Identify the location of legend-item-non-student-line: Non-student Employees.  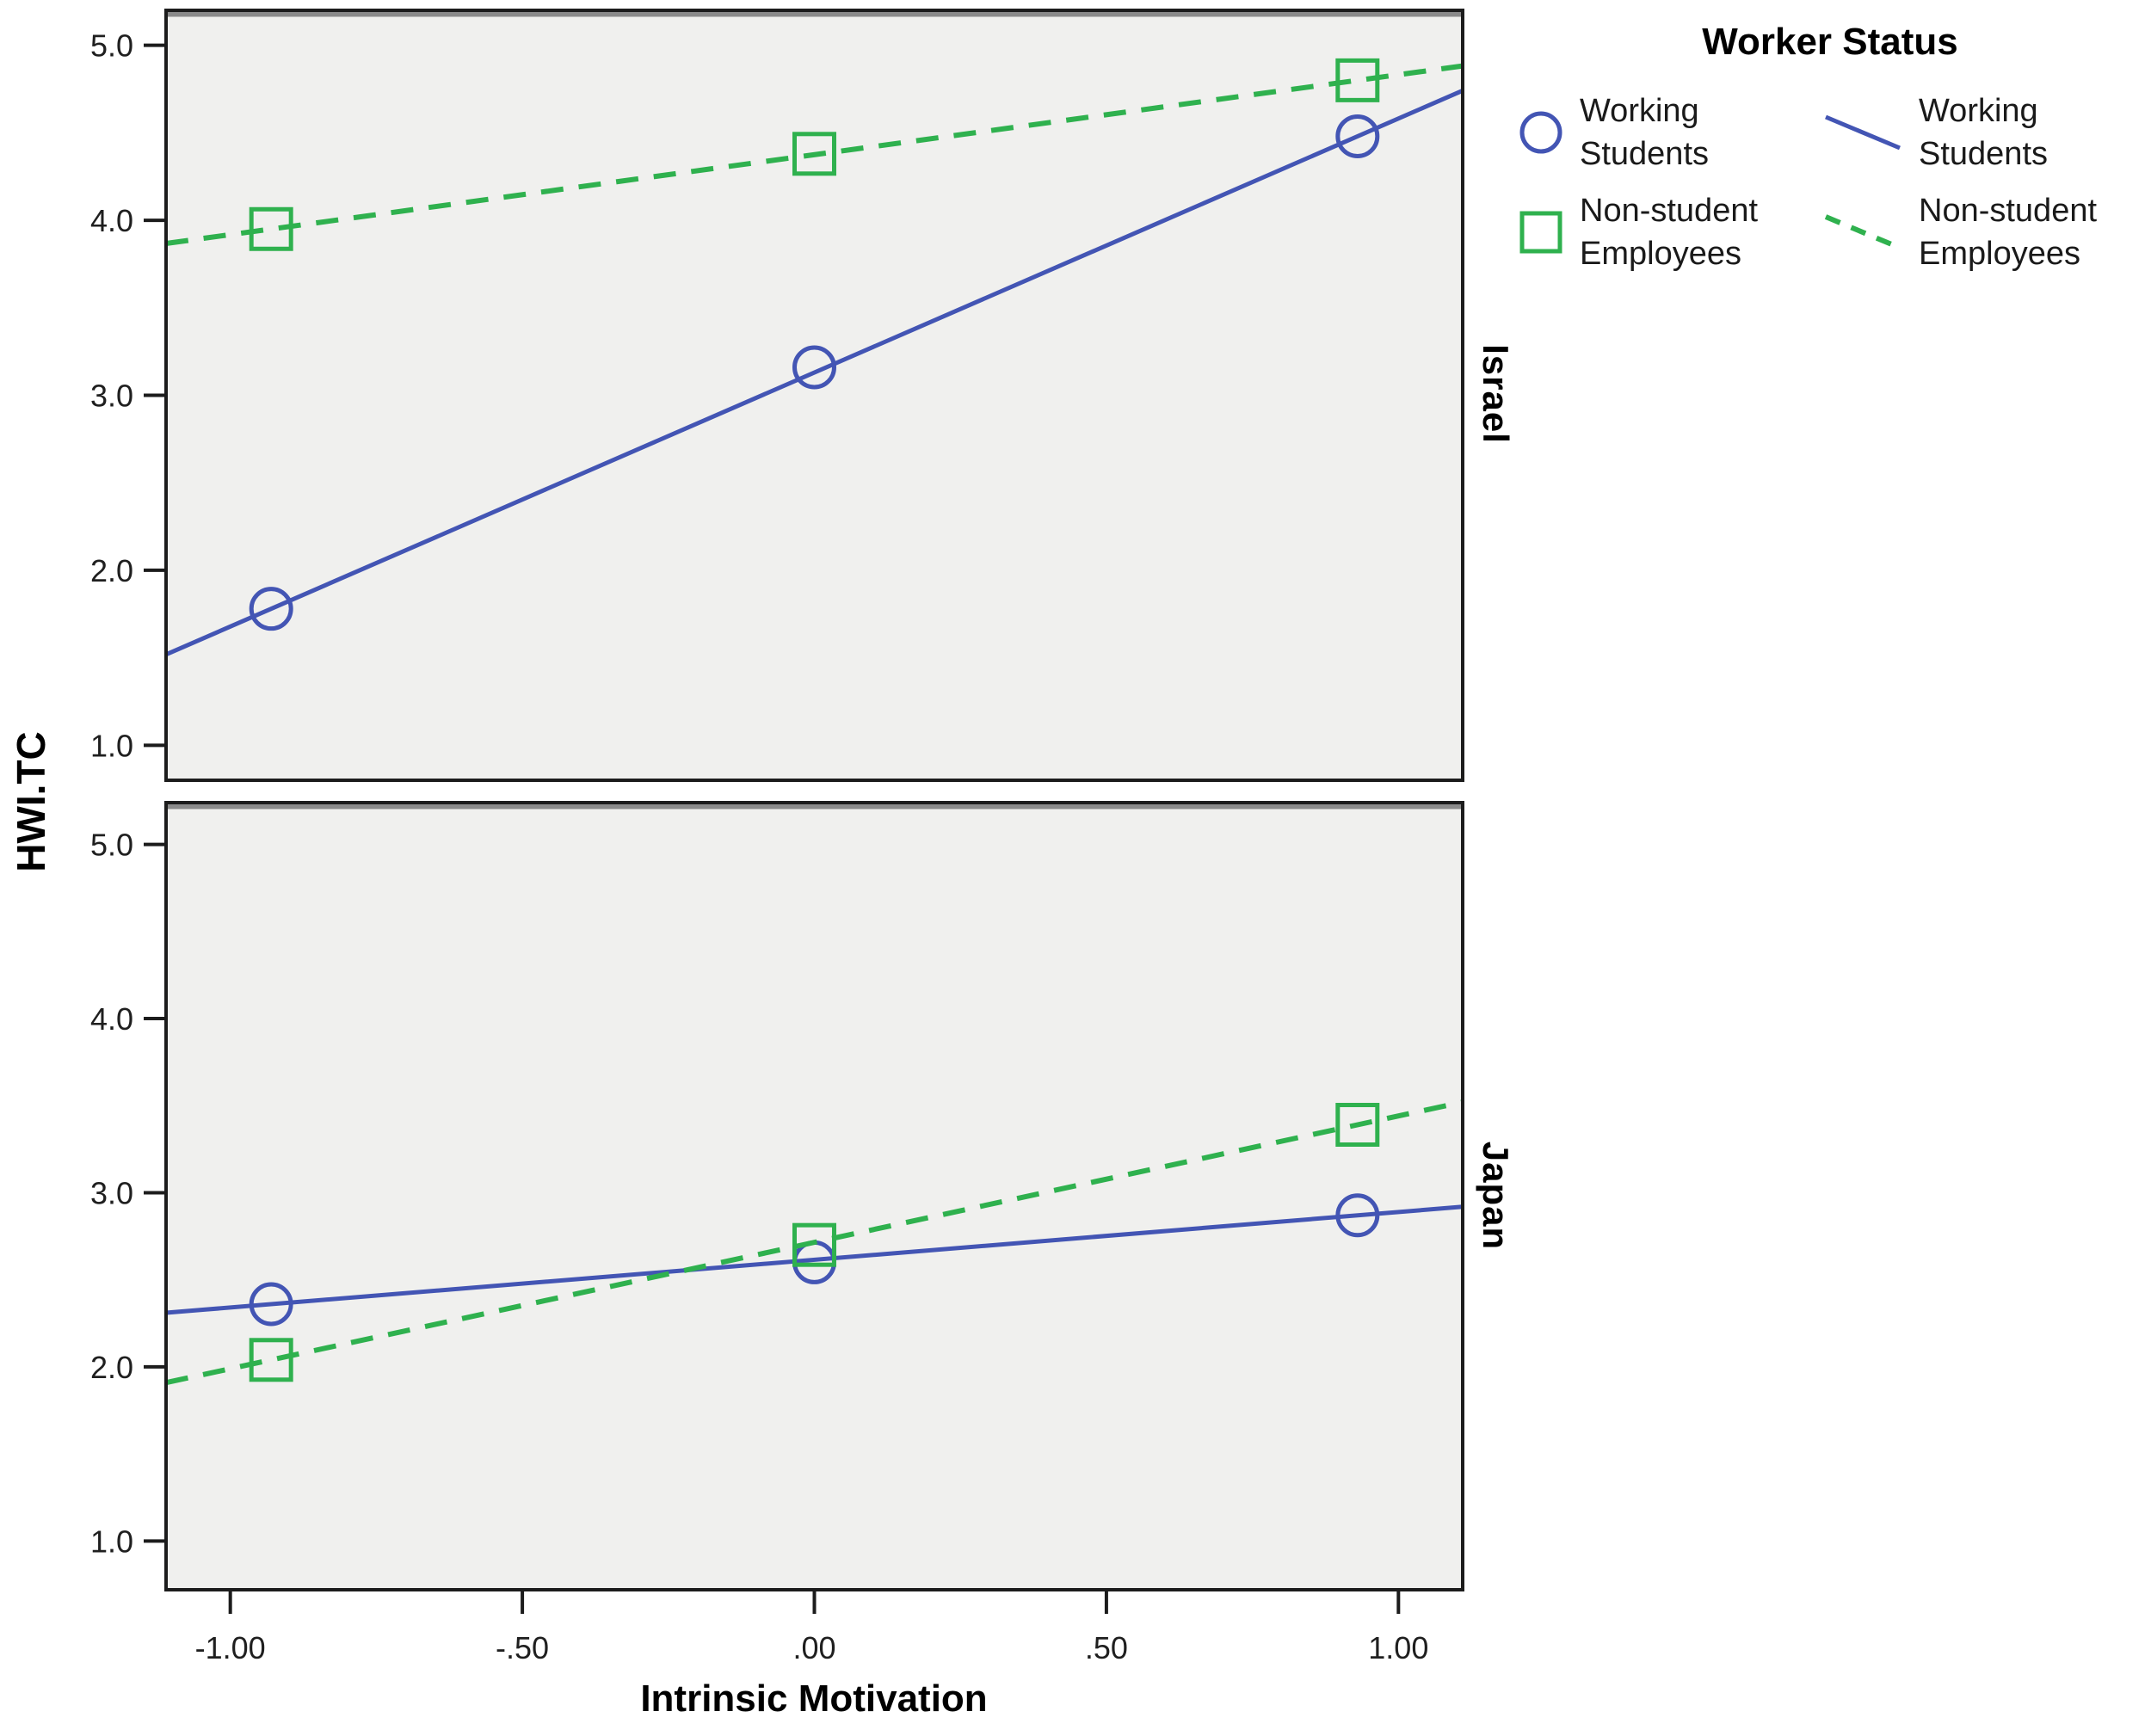
(1983, 232).